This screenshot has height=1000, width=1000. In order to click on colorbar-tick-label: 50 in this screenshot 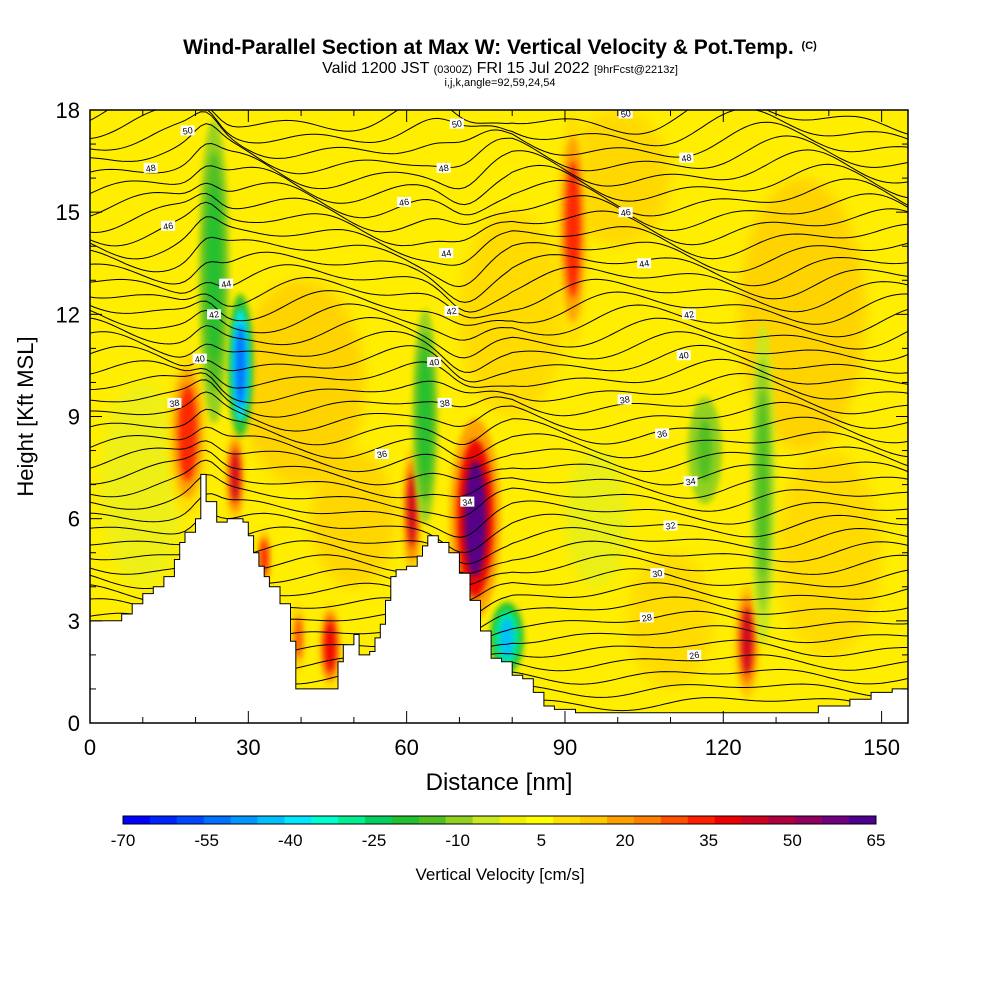, I will do `click(792, 840)`.